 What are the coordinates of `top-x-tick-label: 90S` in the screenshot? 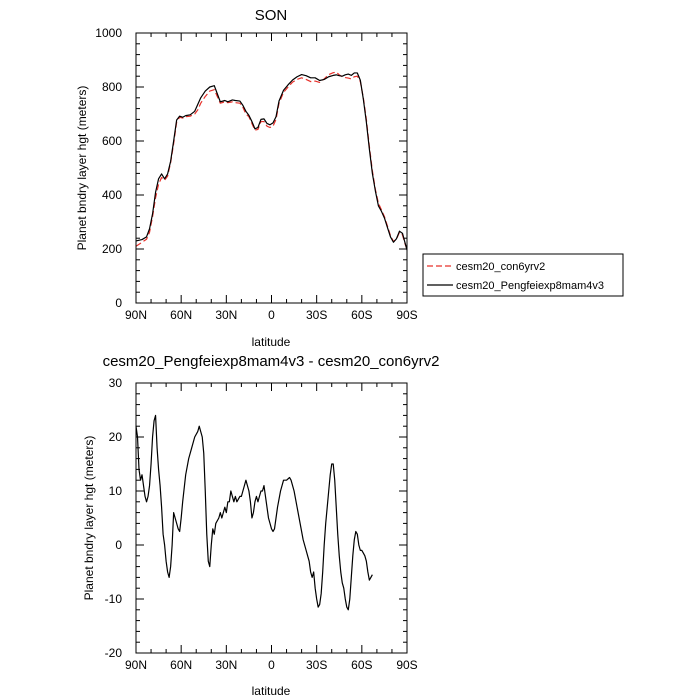 It's located at (406, 315).